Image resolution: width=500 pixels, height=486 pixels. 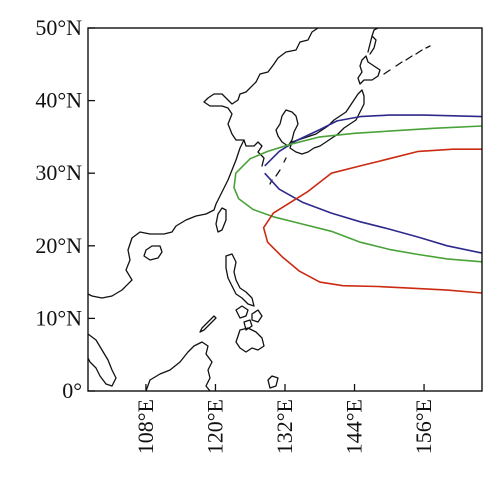 I want to click on coastline-sulawesi, so click(x=273, y=382).